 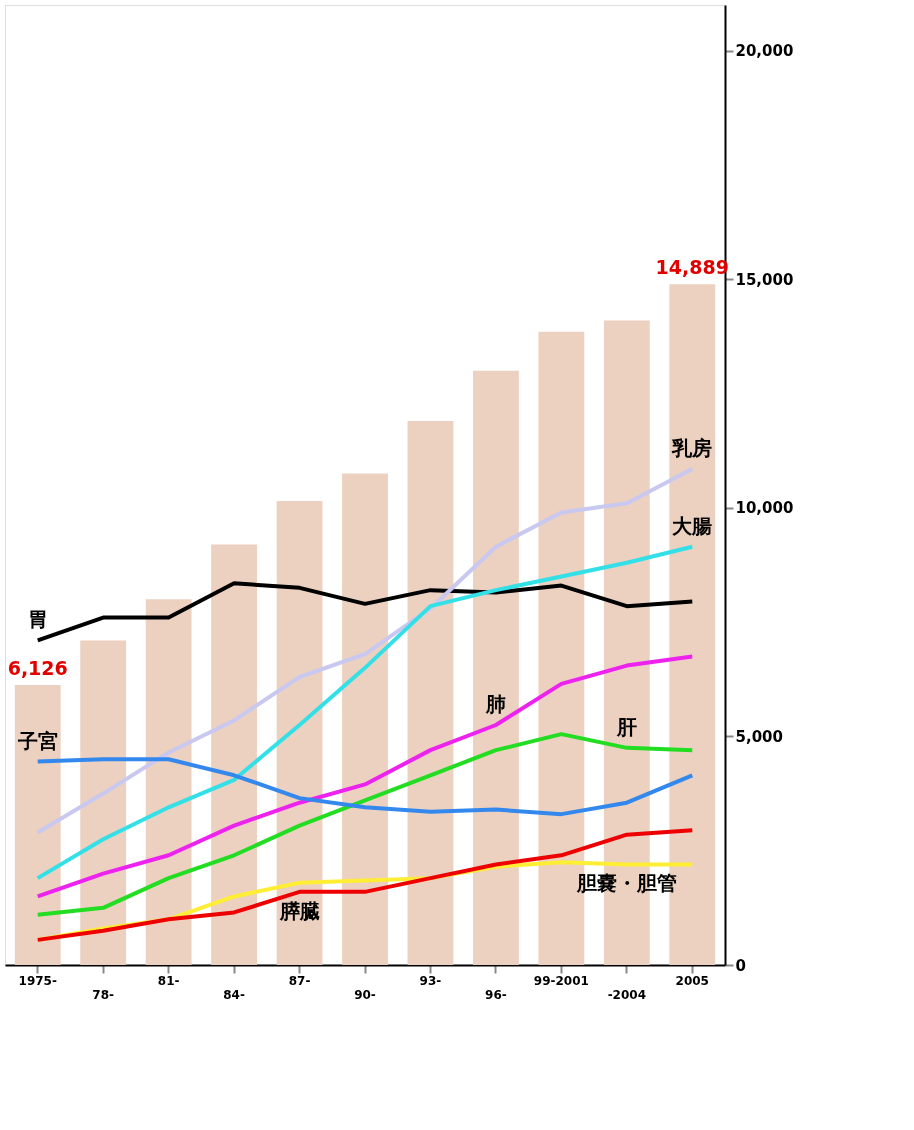 What do you see at coordinates (168, 980) in the screenshot?
I see `x-tick-label: 81-` at bounding box center [168, 980].